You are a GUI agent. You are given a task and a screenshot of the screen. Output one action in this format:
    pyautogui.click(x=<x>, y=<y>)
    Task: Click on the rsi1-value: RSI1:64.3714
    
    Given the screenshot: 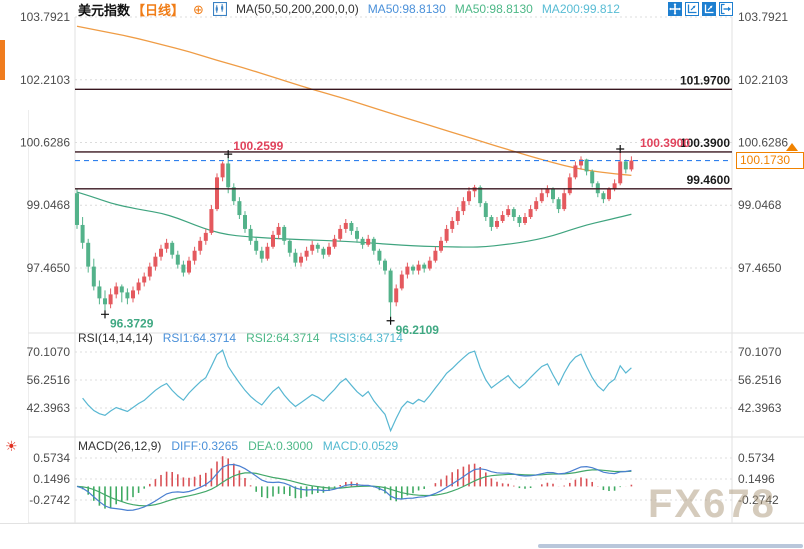 What is the action you would take?
    pyautogui.click(x=199, y=338)
    